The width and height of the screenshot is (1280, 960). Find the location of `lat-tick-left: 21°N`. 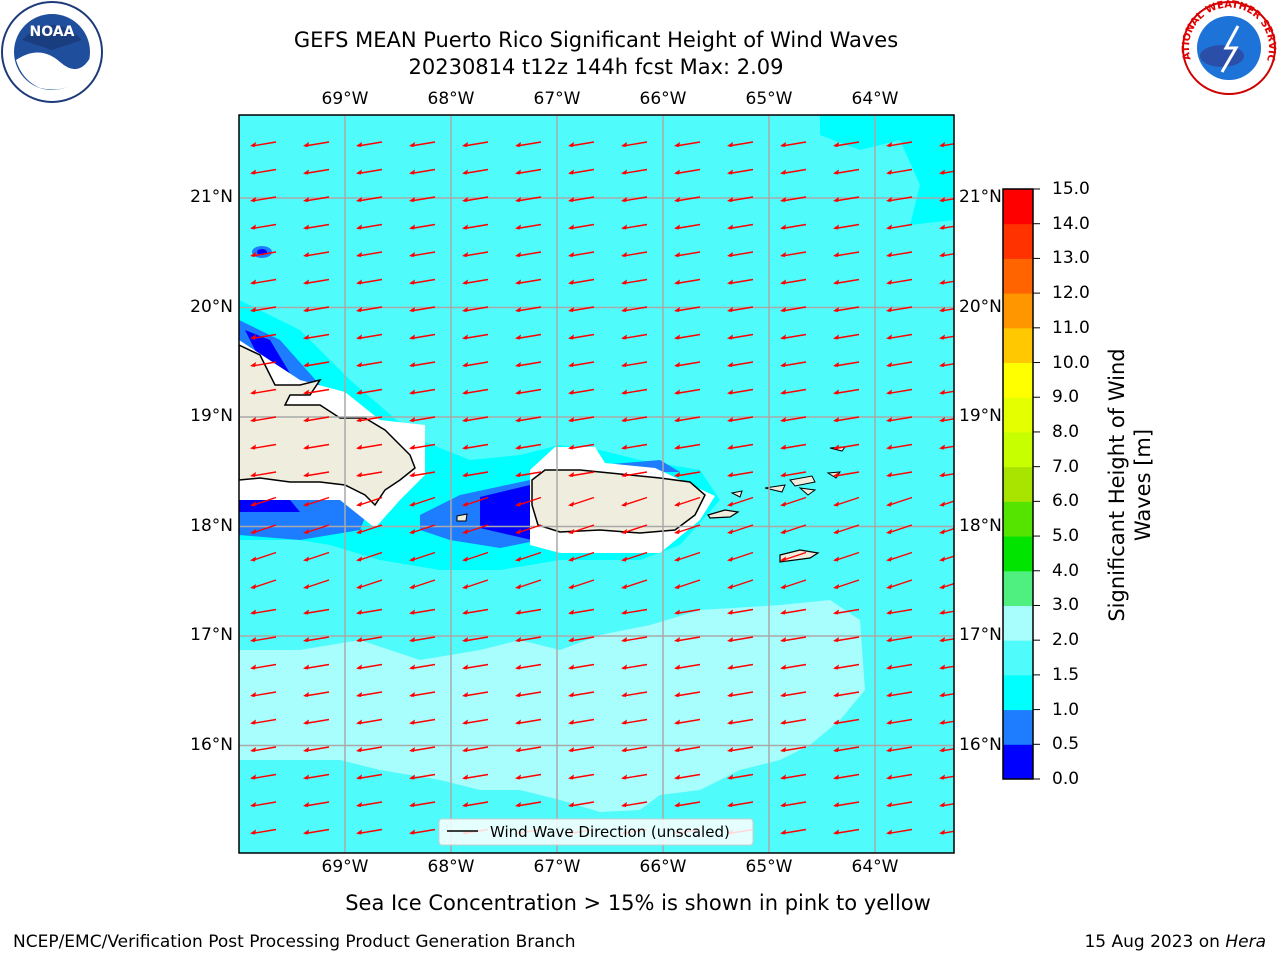

lat-tick-left: 21°N is located at coordinates (211, 197).